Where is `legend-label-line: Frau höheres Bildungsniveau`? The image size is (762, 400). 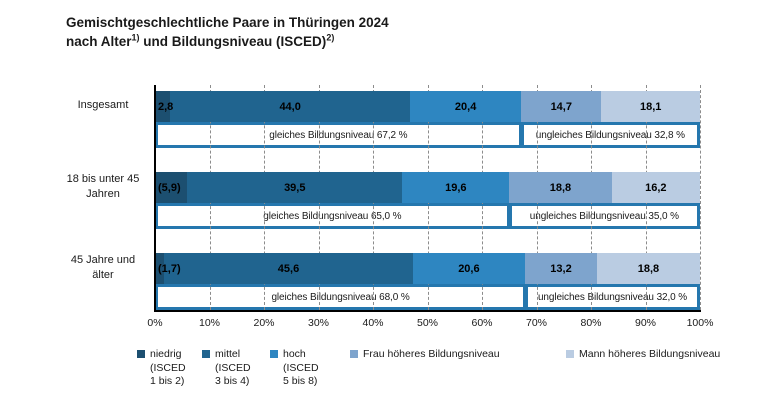 legend-label-line: Frau höheres Bildungsniveau is located at coordinates (425, 355).